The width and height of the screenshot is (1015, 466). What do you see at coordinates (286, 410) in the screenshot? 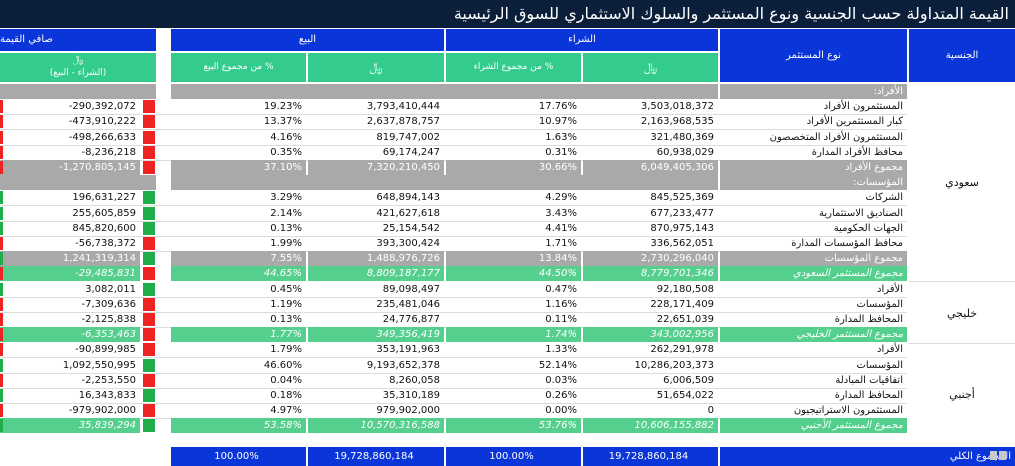
I see `sell-pct: 4.97%` at bounding box center [286, 410].